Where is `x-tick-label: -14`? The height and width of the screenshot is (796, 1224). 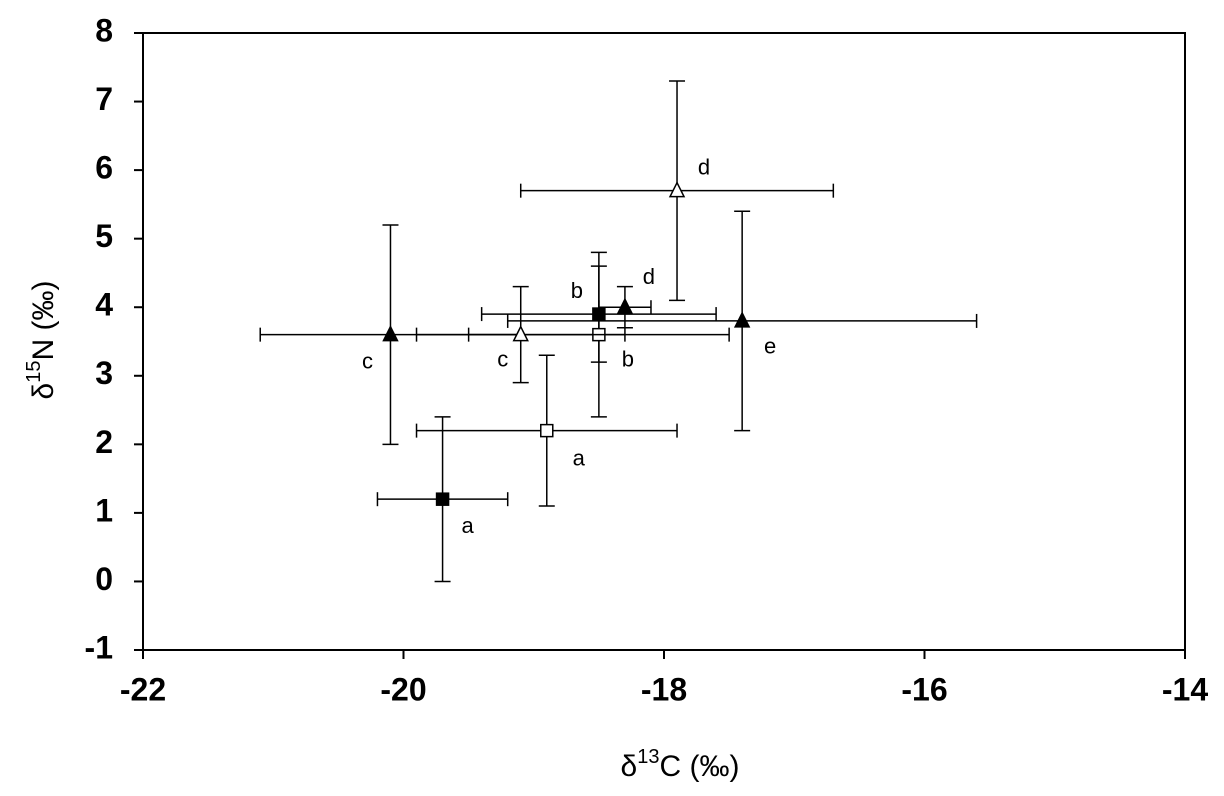
x-tick-label: -14 is located at coordinates (1185, 689).